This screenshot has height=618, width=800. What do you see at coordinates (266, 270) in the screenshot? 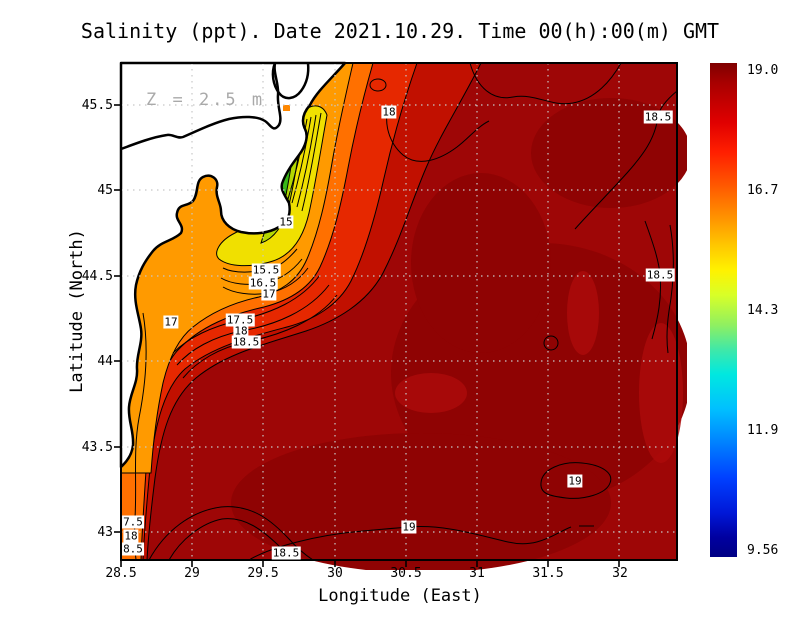
I see `contour-label: 15.5` at bounding box center [266, 270].